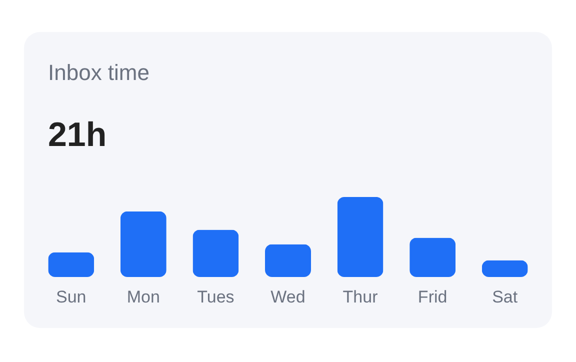 The image size is (576, 362). Describe the element at coordinates (288, 297) in the screenshot. I see `x-tick-label: Wed` at that location.